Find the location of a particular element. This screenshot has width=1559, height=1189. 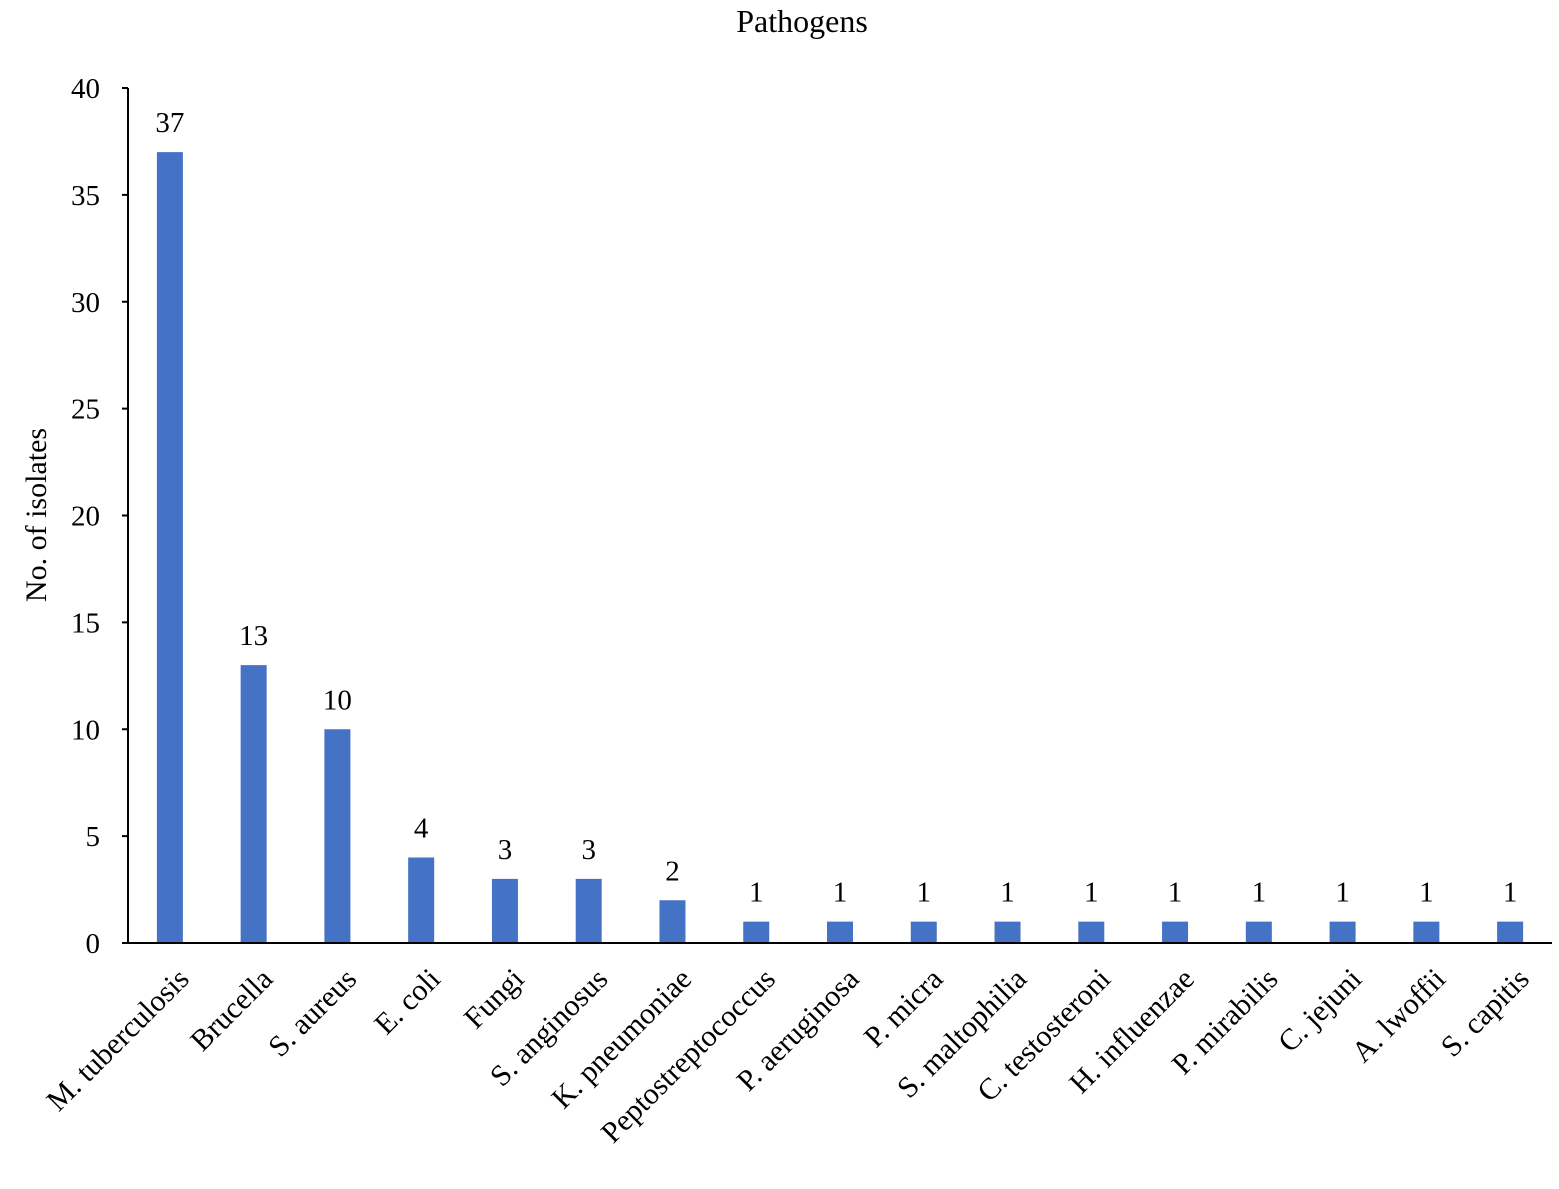

x-category-label: S. capitis is located at coordinates (1485, 1012).